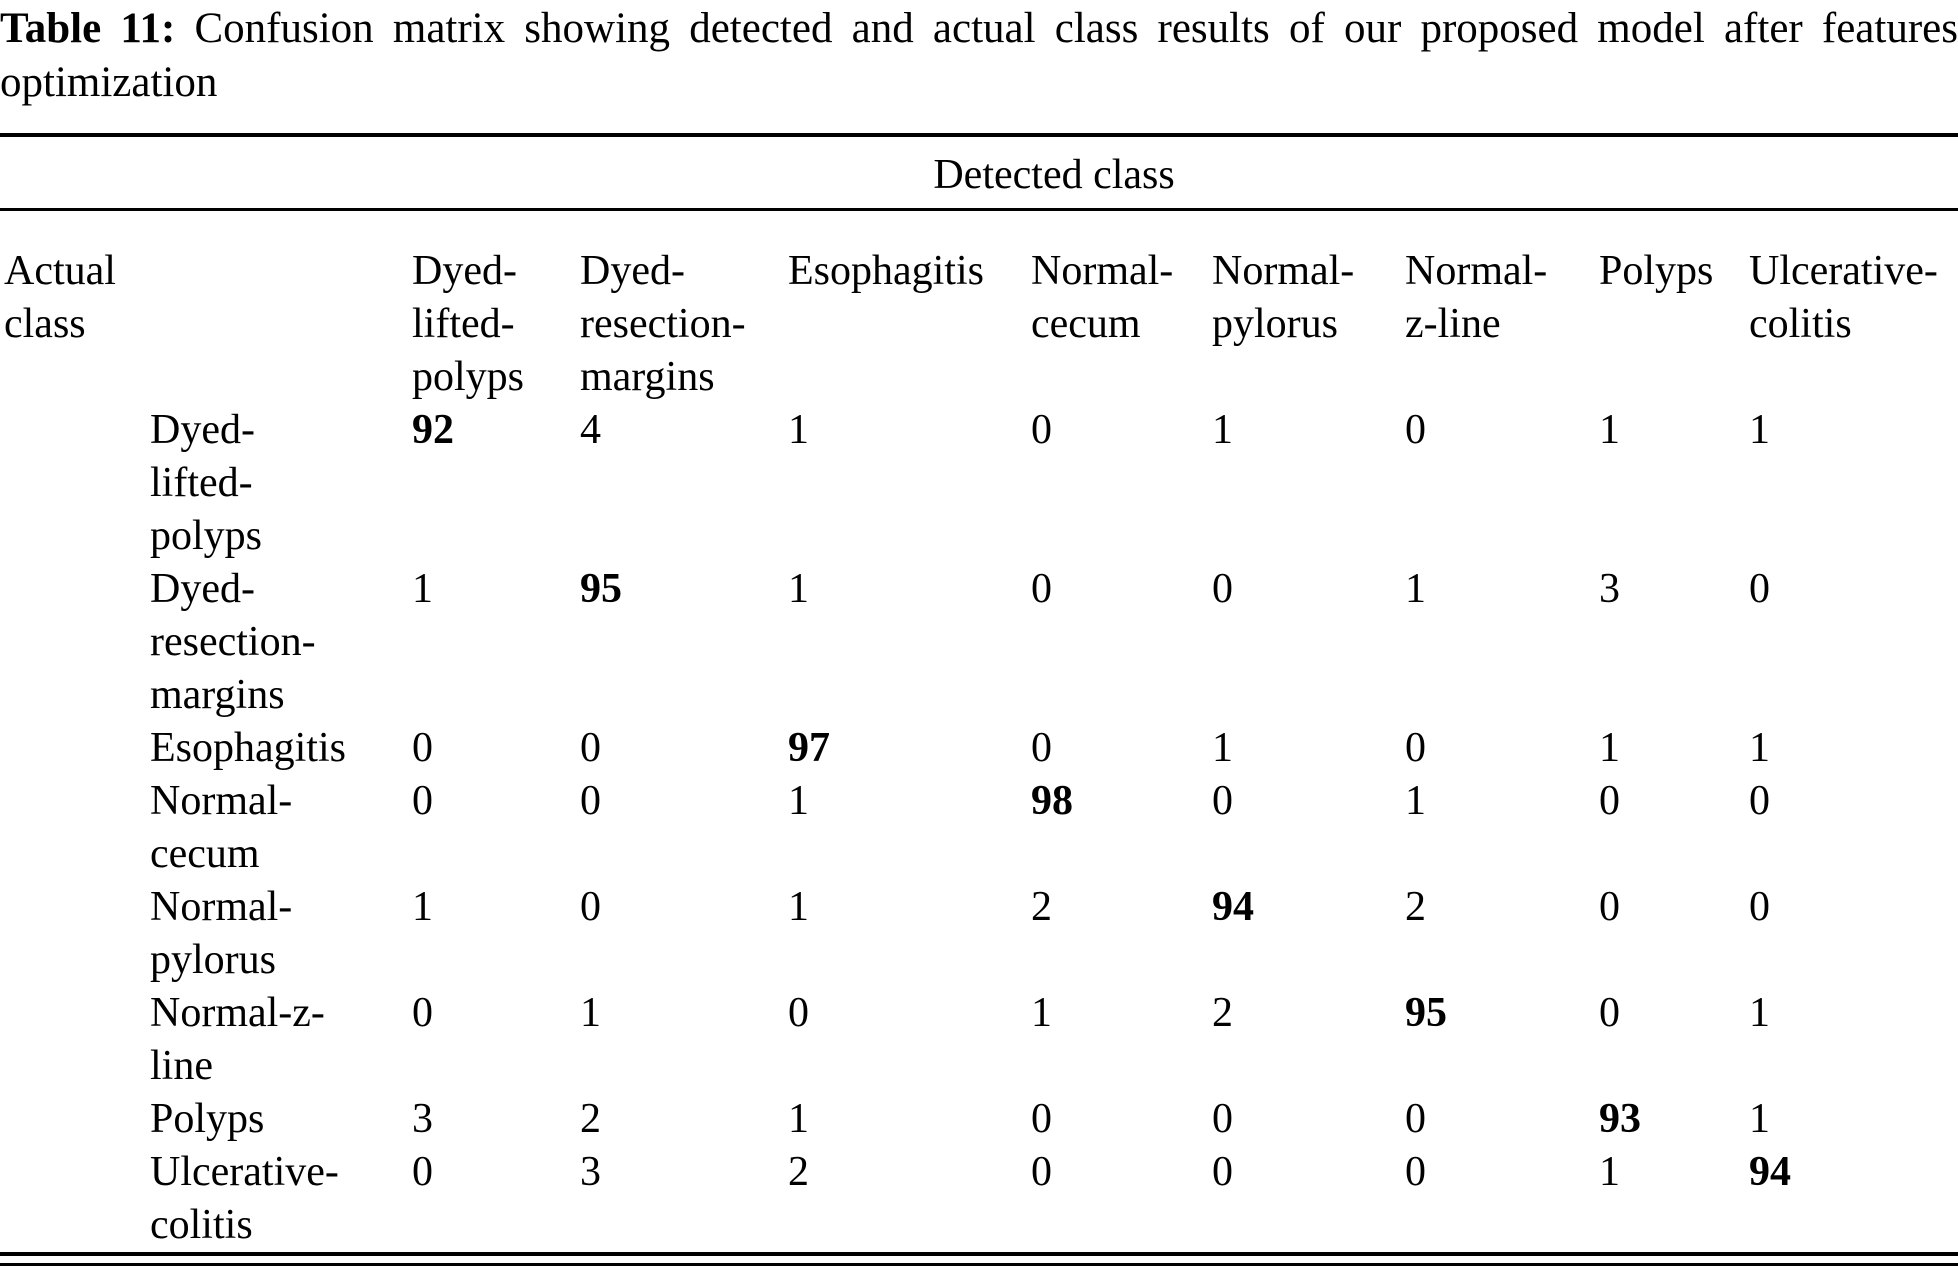 The width and height of the screenshot is (1958, 1275). I want to click on row-label: Normal-pylorus, so click(221, 933).